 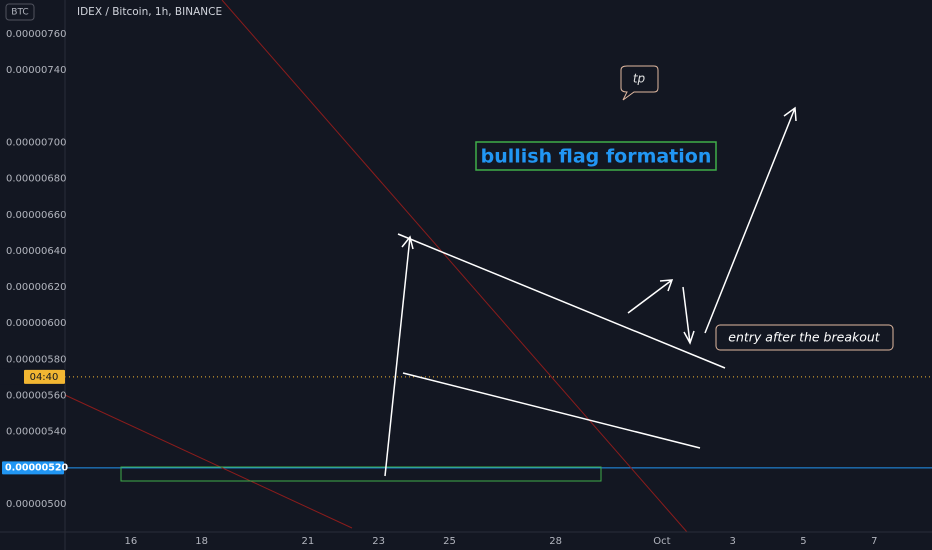 I want to click on x-tick-label: 25, so click(x=449, y=541).